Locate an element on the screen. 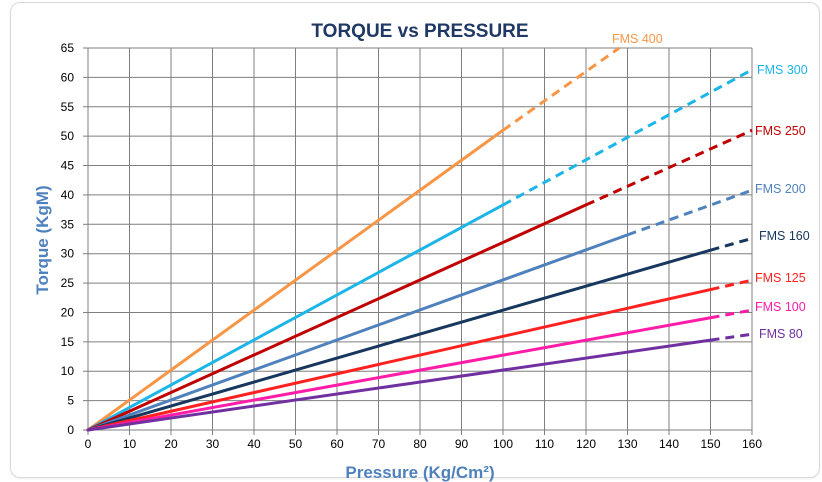 The width and height of the screenshot is (822, 482). fms-80-line-dashed is located at coordinates (731, 337).